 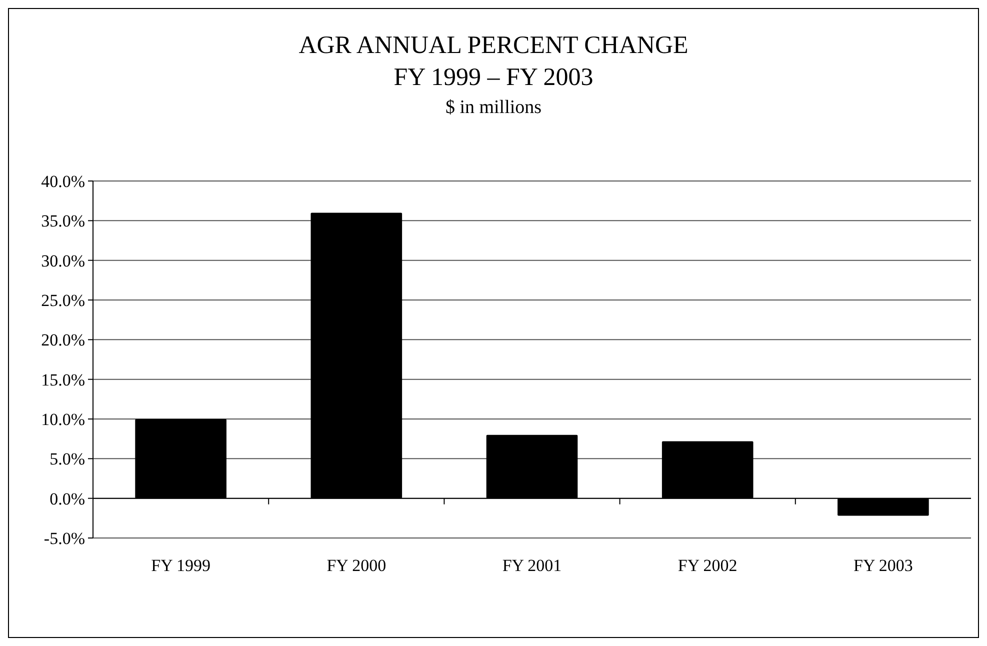 I want to click on y-tick-label: 25.0%, so click(x=63, y=300).